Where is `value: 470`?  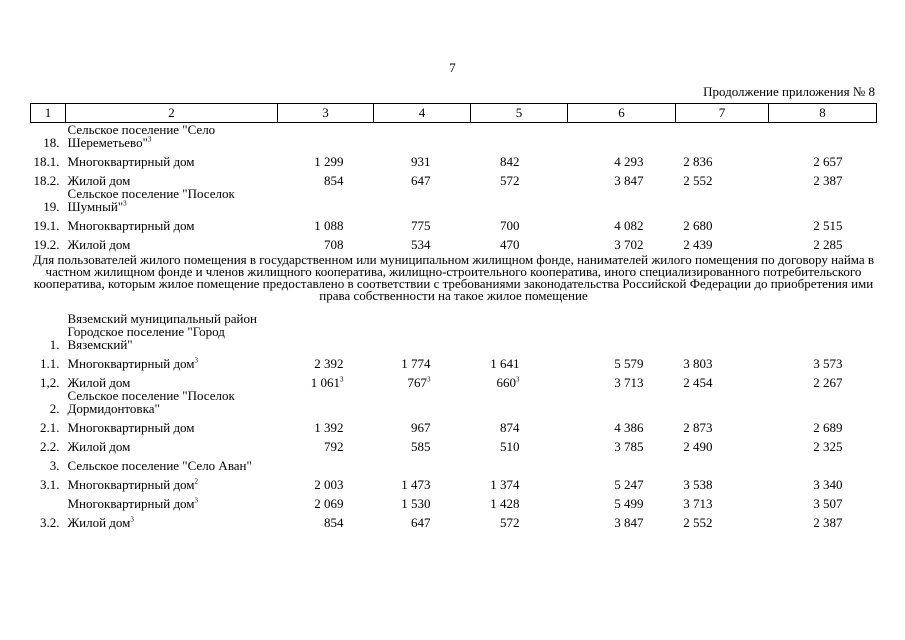 value: 470 is located at coordinates (510, 244).